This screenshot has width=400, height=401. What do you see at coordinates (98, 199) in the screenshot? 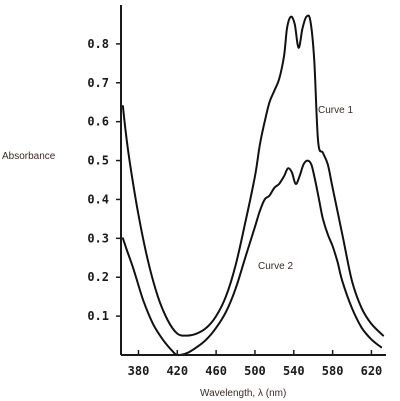
I see `y-tick-label: 0.4` at bounding box center [98, 199].